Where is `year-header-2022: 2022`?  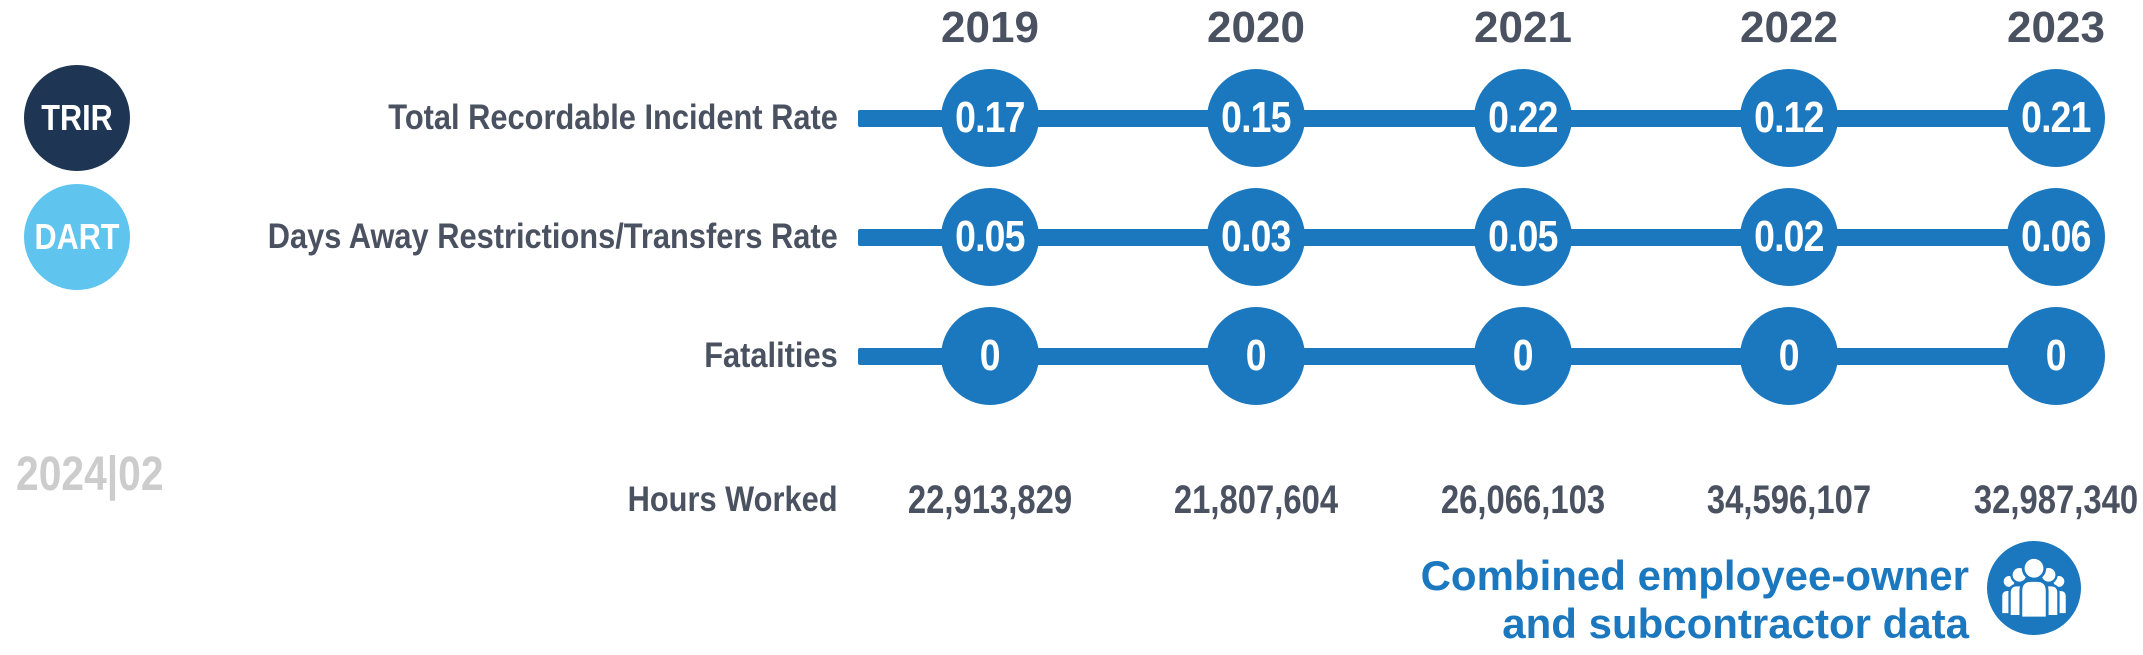
year-header-2022: 2022 is located at coordinates (1789, 27).